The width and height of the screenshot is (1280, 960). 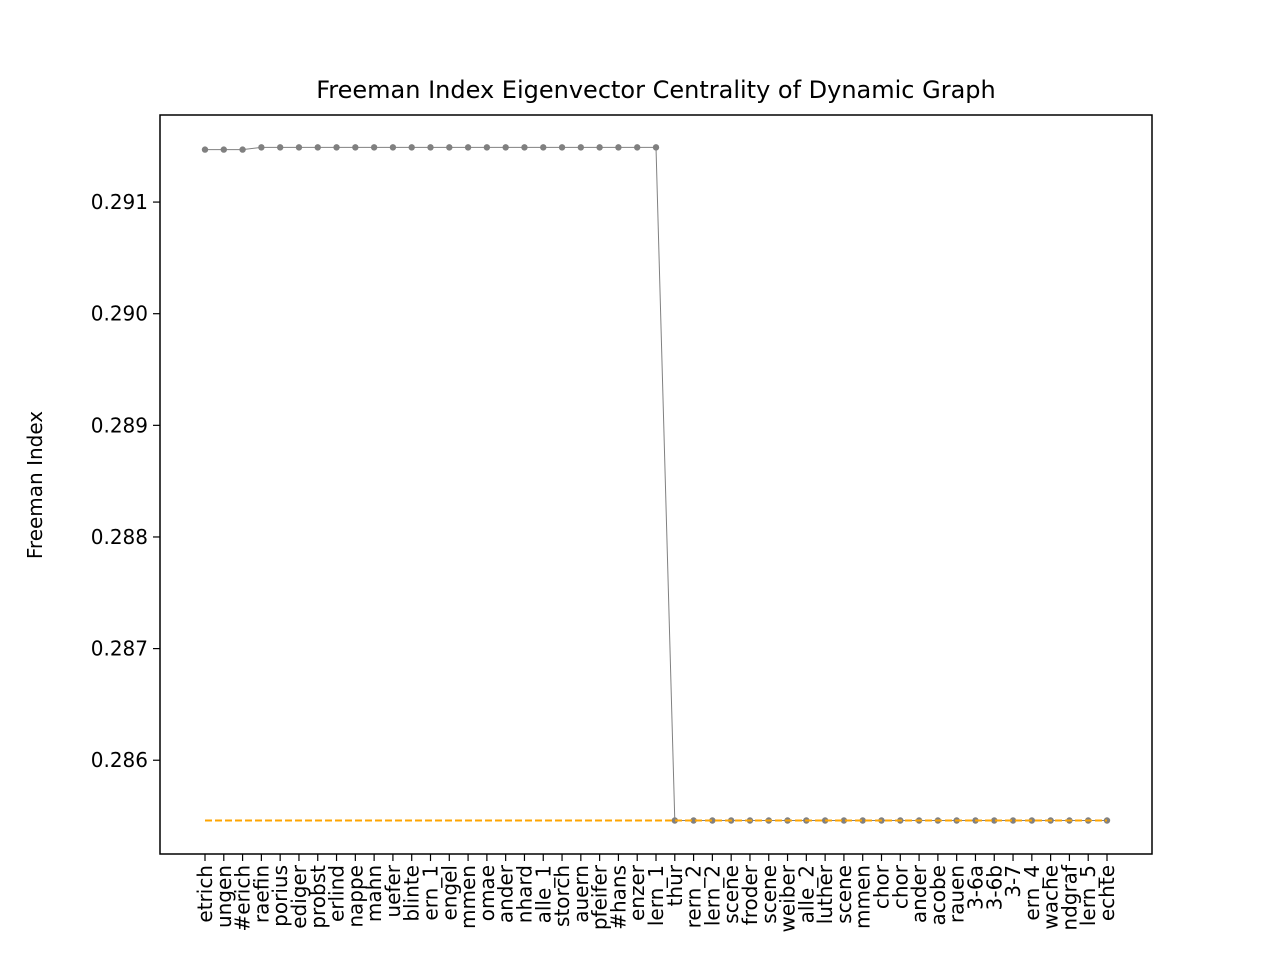 What do you see at coordinates (750, 894) in the screenshot?
I see `x-tick-label: froder` at bounding box center [750, 894].